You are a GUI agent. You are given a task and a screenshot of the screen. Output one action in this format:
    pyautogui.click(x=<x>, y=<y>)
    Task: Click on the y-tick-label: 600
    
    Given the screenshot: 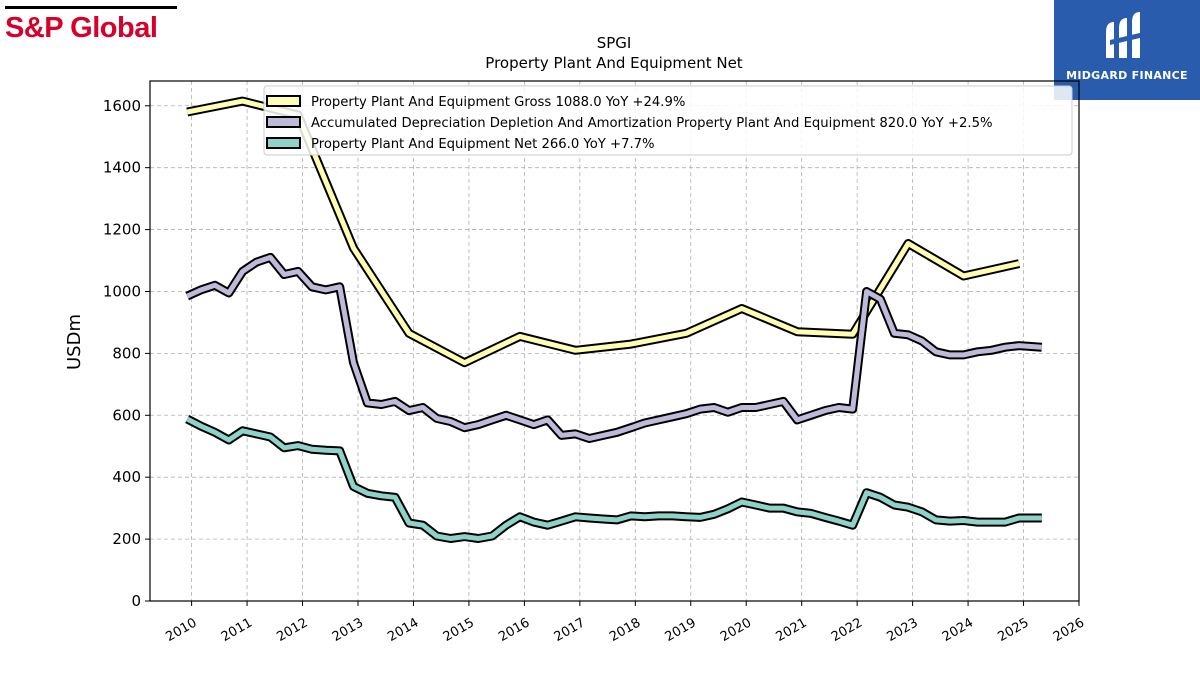 What is the action you would take?
    pyautogui.click(x=126, y=415)
    